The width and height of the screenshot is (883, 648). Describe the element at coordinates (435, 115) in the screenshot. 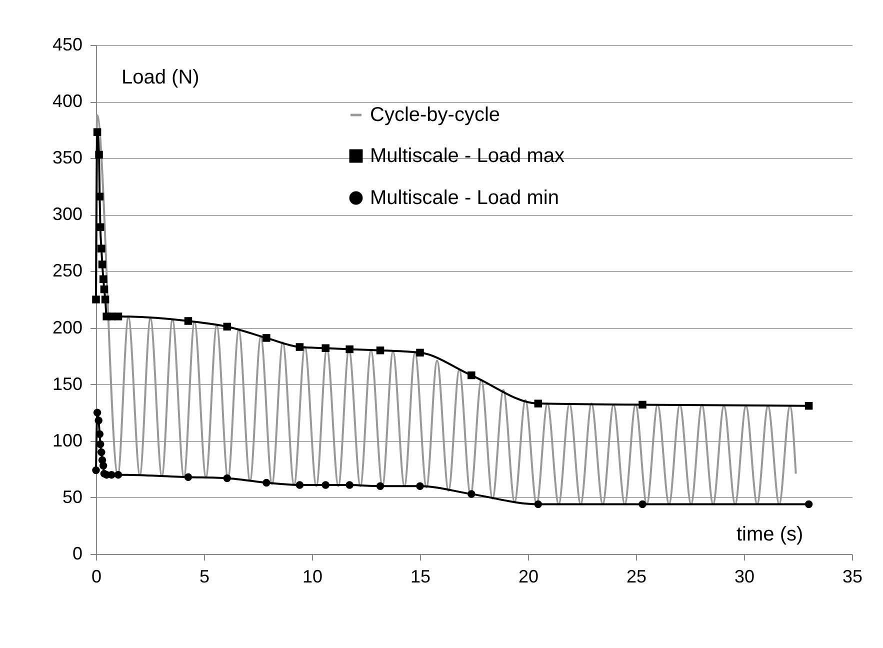

I see `legend-label: Cycle-by-cycle` at that location.